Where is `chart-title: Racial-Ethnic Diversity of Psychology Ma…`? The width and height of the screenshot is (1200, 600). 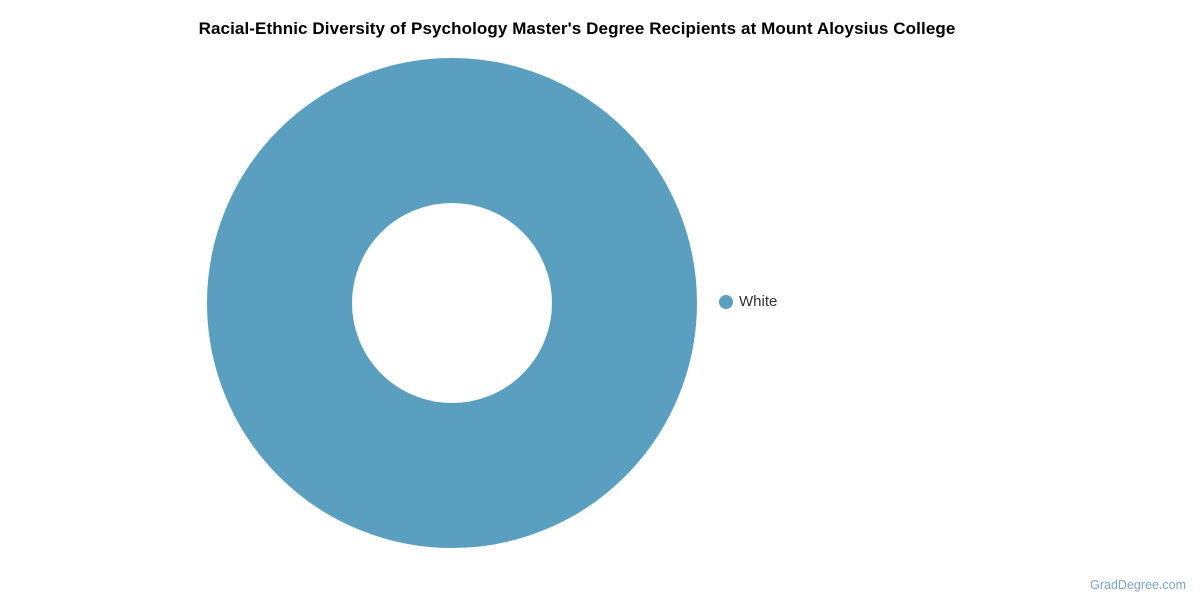
chart-title: Racial-Ethnic Diversity of Psychology Ma… is located at coordinates (577, 28).